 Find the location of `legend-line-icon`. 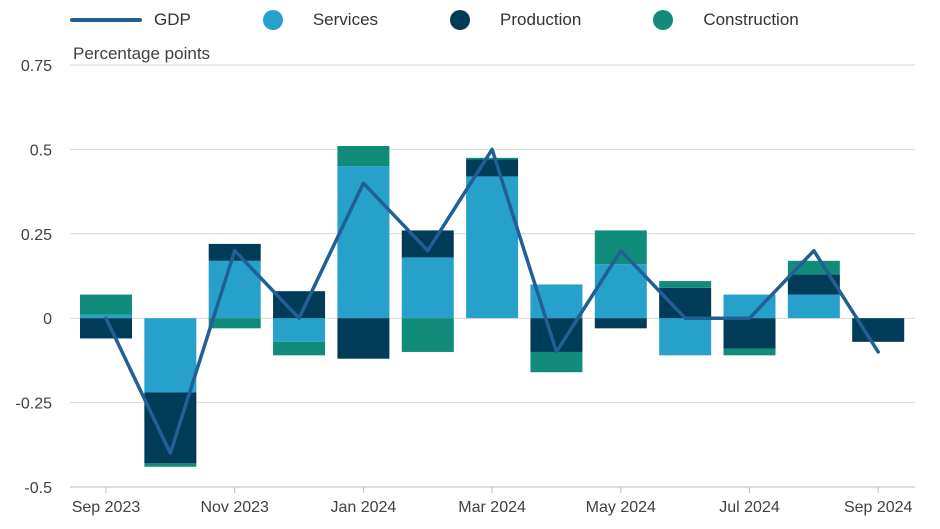

legend-line-icon is located at coordinates (106, 20).